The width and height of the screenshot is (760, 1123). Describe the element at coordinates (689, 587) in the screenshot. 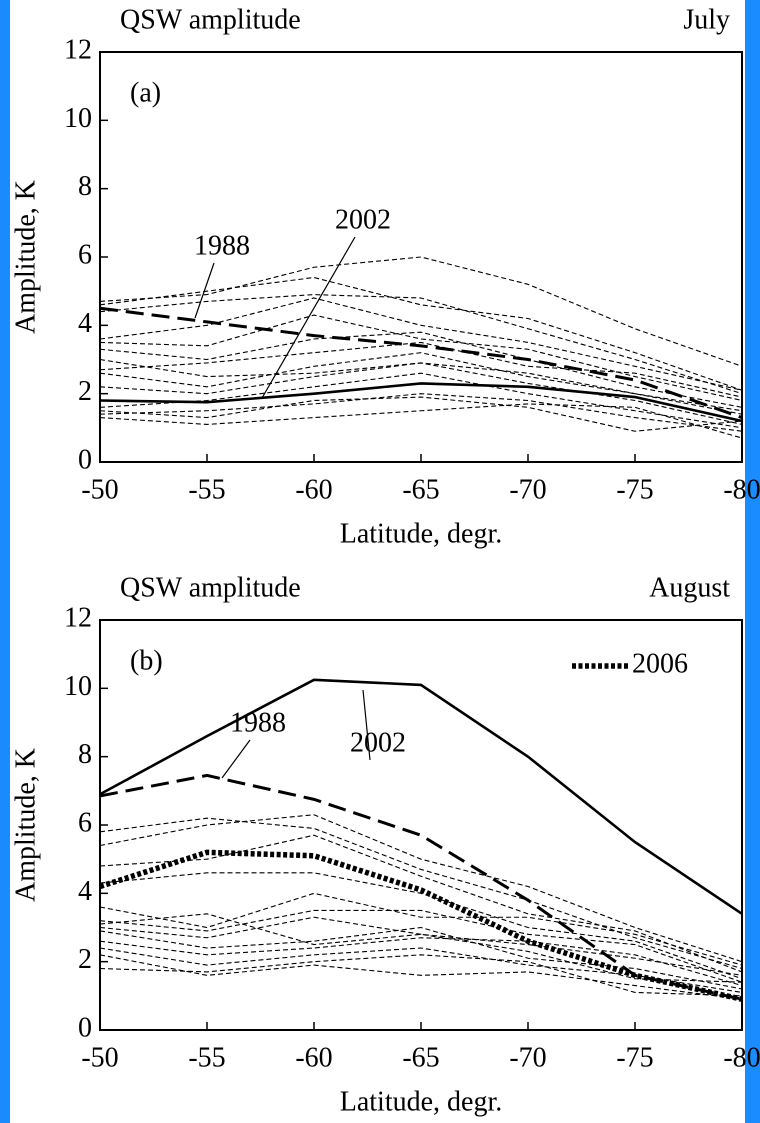

I see `chart-subtitle: August` at that location.